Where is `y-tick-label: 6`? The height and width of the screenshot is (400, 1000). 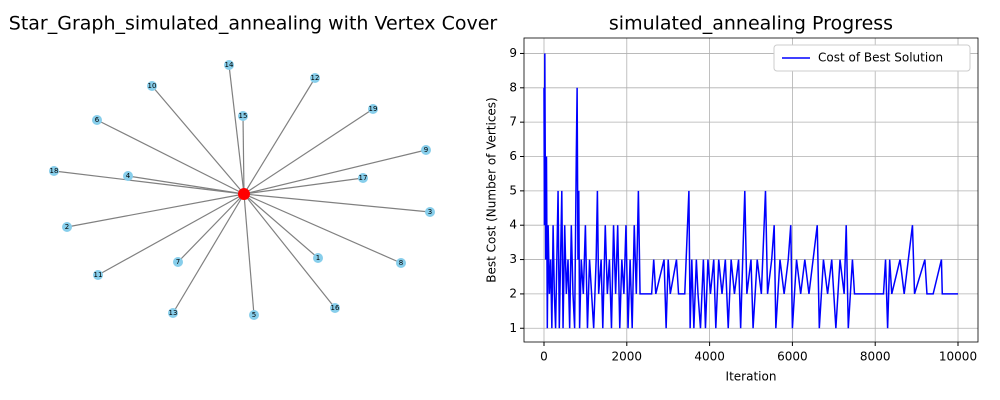
y-tick-label: 6 is located at coordinates (513, 156).